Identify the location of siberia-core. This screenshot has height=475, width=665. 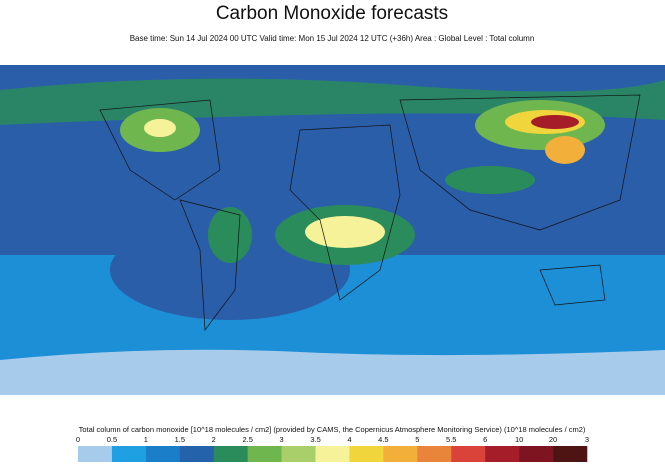
(555, 122).